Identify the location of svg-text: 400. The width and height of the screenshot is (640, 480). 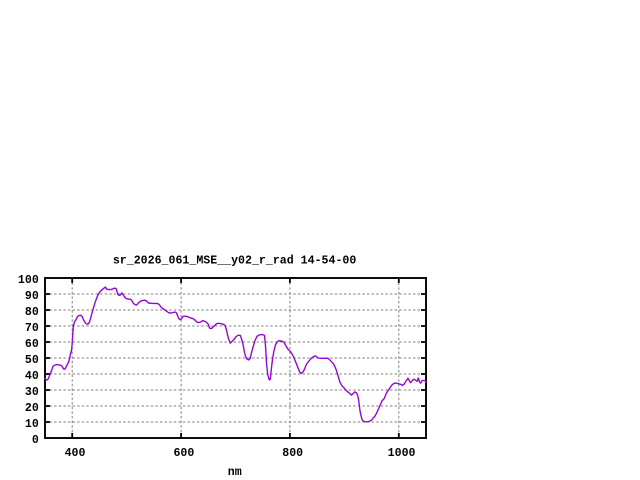
(75, 453).